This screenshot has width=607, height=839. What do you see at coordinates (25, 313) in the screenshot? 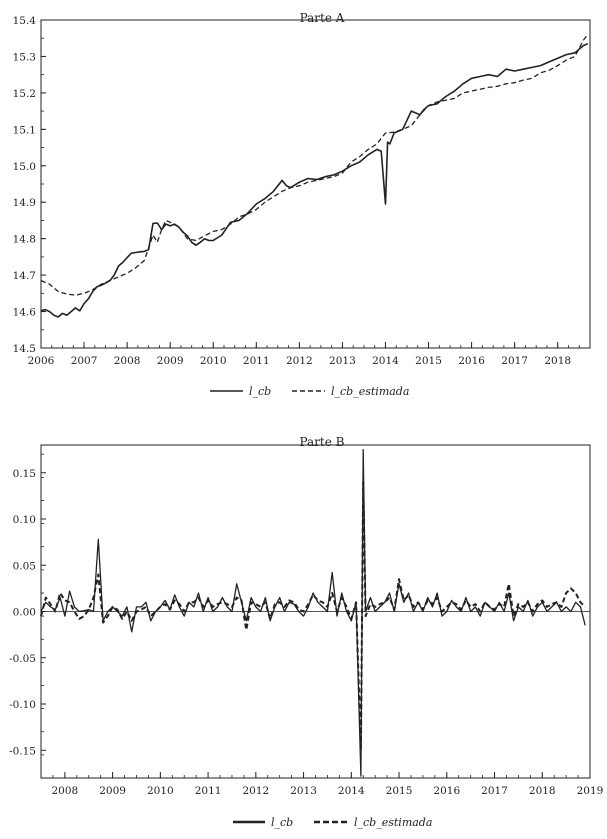
I see `y-tick-label: 14.6` at bounding box center [25, 313].